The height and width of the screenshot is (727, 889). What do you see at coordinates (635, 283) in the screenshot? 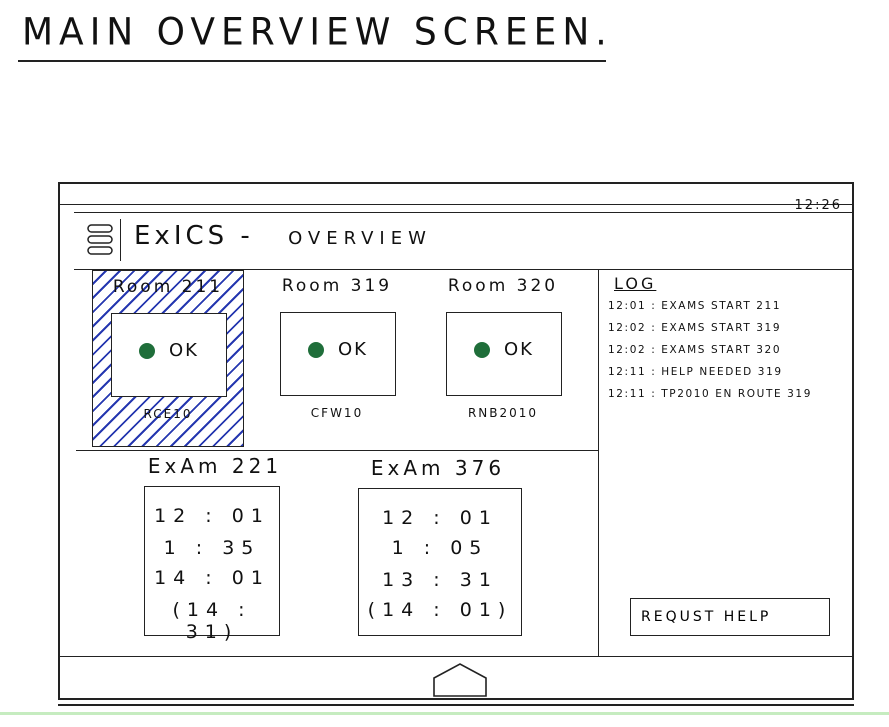
I see `log-title: LOG` at bounding box center [635, 283].